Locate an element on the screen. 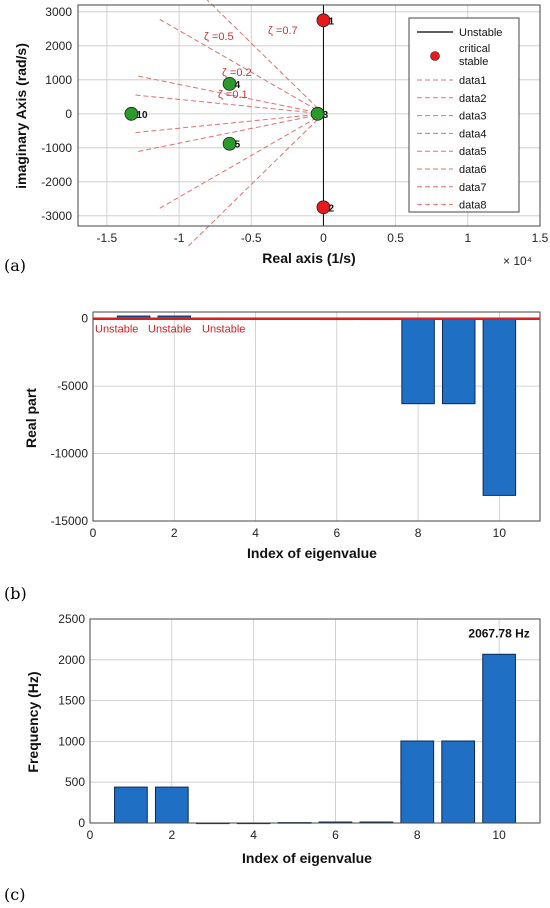  x-tick-label-c: 8 is located at coordinates (417, 835).